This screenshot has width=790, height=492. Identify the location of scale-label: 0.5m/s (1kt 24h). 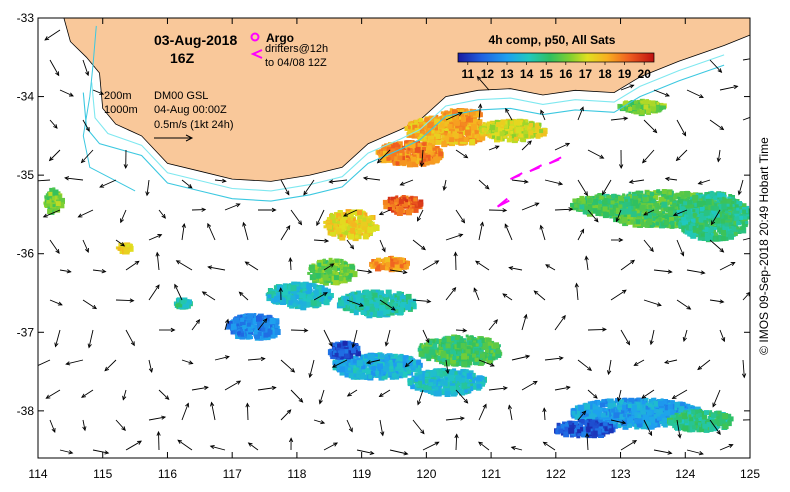
(193, 125).